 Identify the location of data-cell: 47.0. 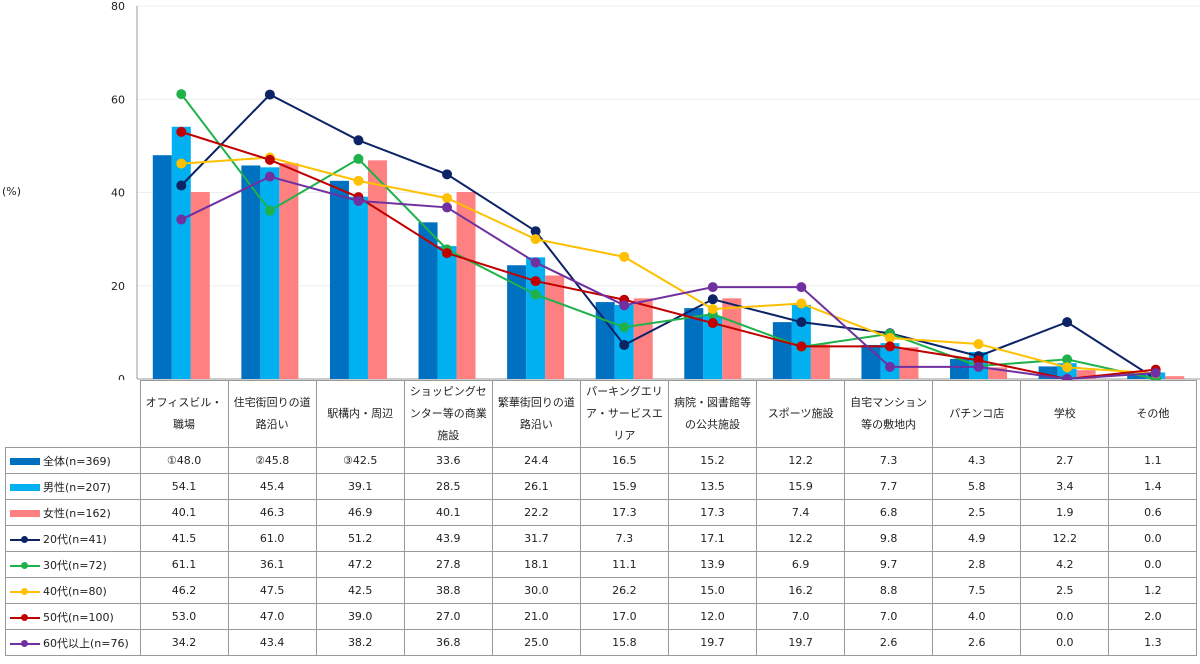
(272, 616).